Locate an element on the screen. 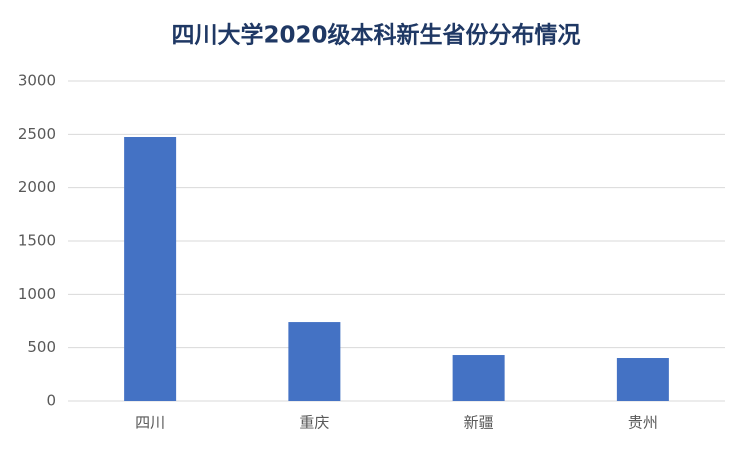  y-tick-label: 2000 is located at coordinates (37, 187).